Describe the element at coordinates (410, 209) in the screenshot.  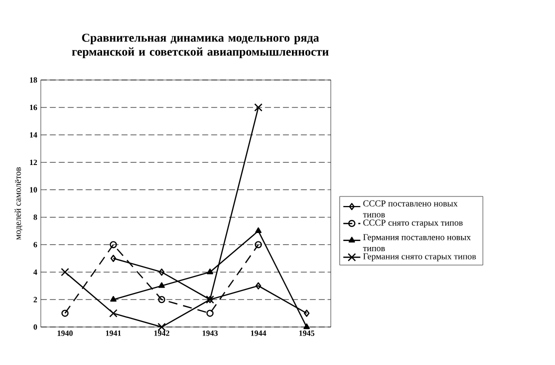
I see `legend-label: СССР поставлено новых типов` at that location.